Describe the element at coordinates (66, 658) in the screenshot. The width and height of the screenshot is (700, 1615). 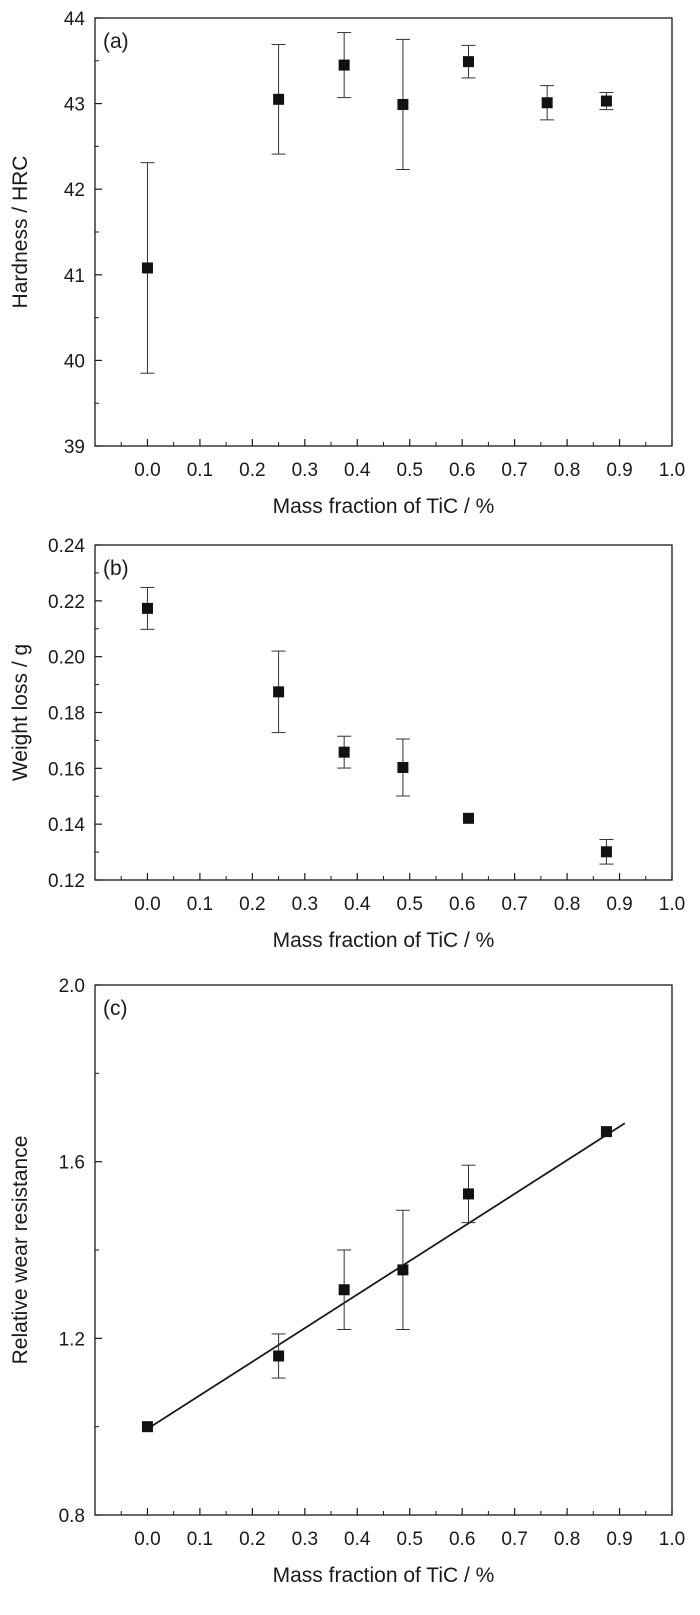
I see `y-tick-label: 0.20` at that location.